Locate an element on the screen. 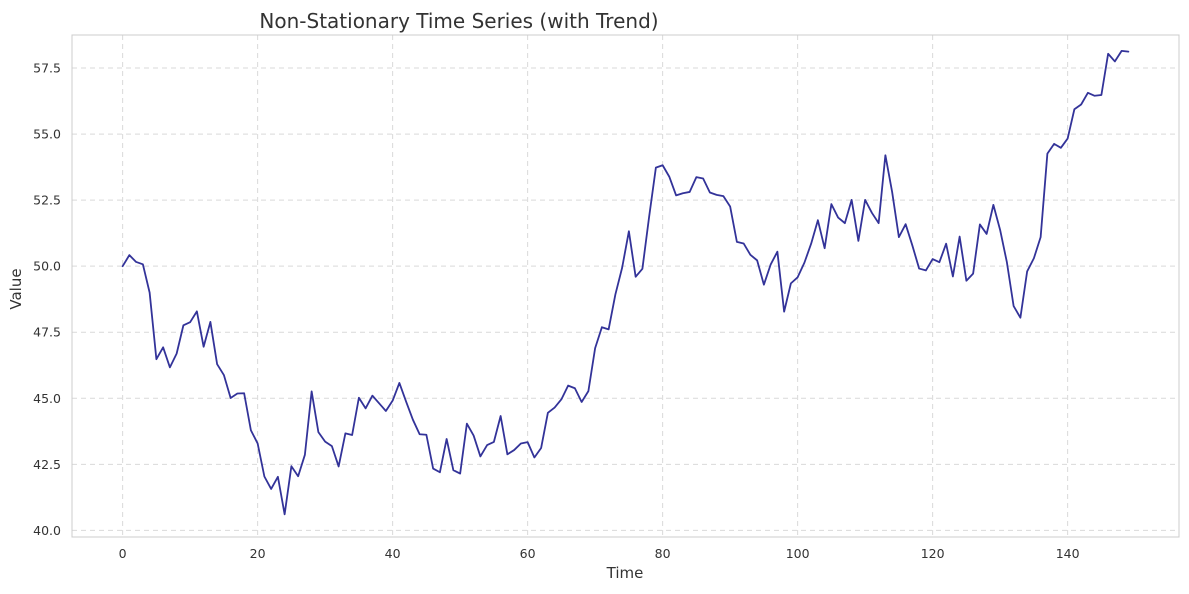  chart-title: Non-Stationary Time Series (with Trend) is located at coordinates (458, 21).